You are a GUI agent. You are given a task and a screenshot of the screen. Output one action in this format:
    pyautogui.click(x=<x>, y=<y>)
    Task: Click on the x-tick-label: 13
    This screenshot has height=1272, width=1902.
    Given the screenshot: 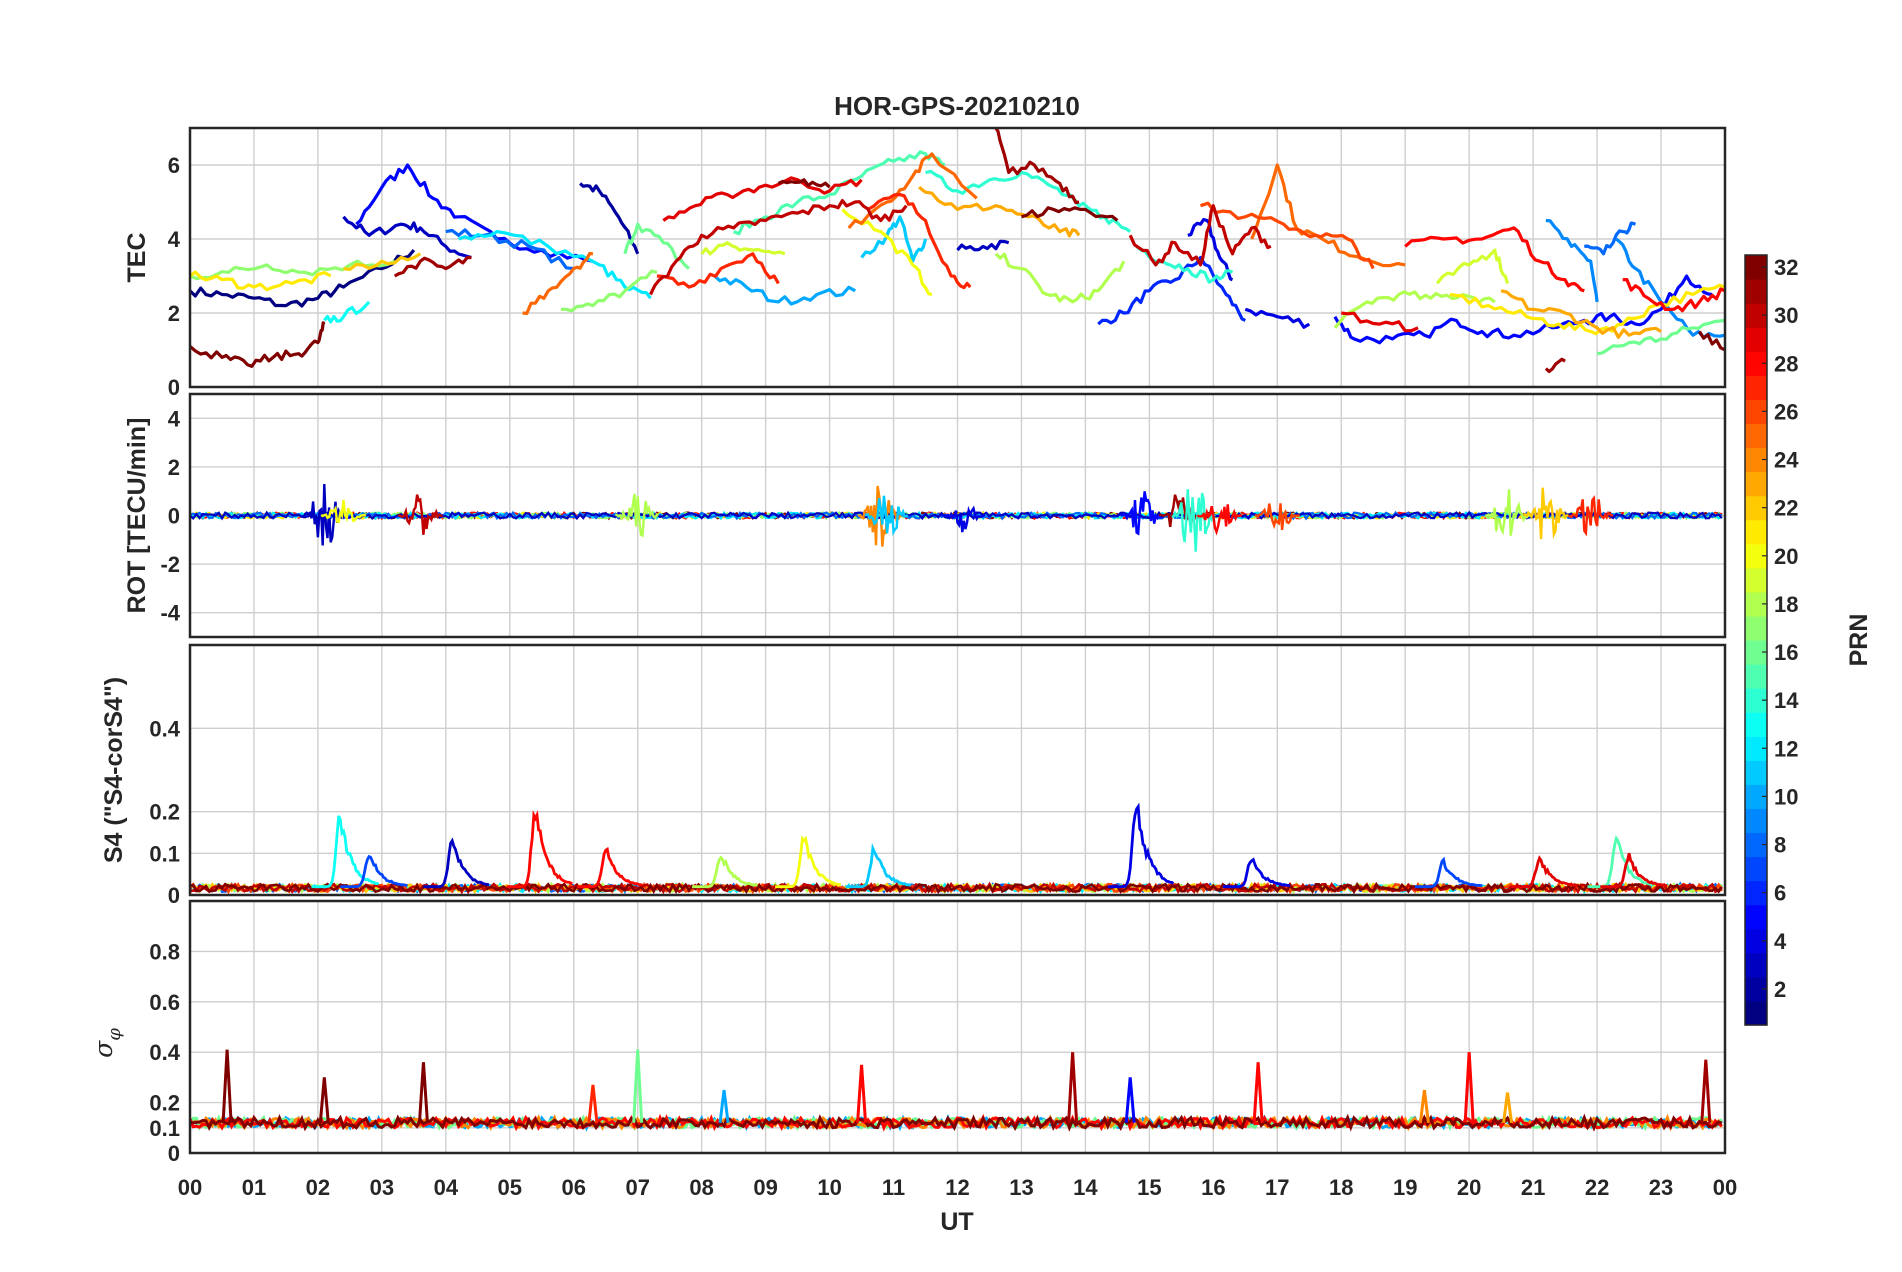 What is the action you would take?
    pyautogui.click(x=1021, y=1187)
    